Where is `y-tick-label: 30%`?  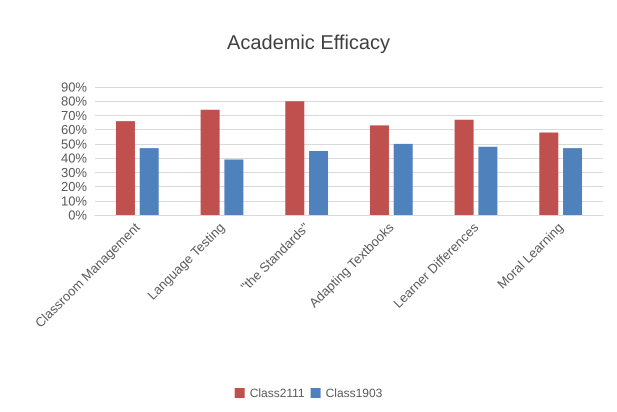
y-tick-label: 30% is located at coordinates (74, 172).